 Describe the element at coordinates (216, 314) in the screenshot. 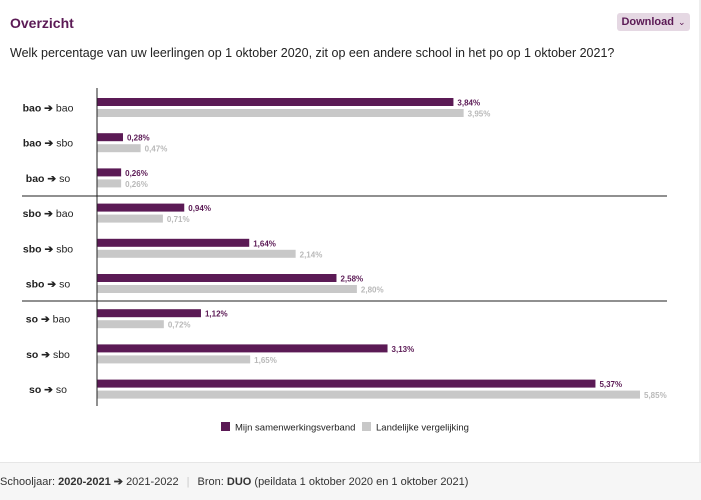

I see `data-label: 1,12%` at that location.